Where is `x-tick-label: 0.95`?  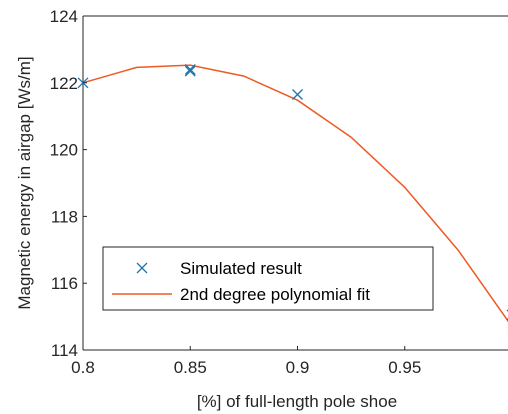 x-tick-label: 0.95 is located at coordinates (404, 367).